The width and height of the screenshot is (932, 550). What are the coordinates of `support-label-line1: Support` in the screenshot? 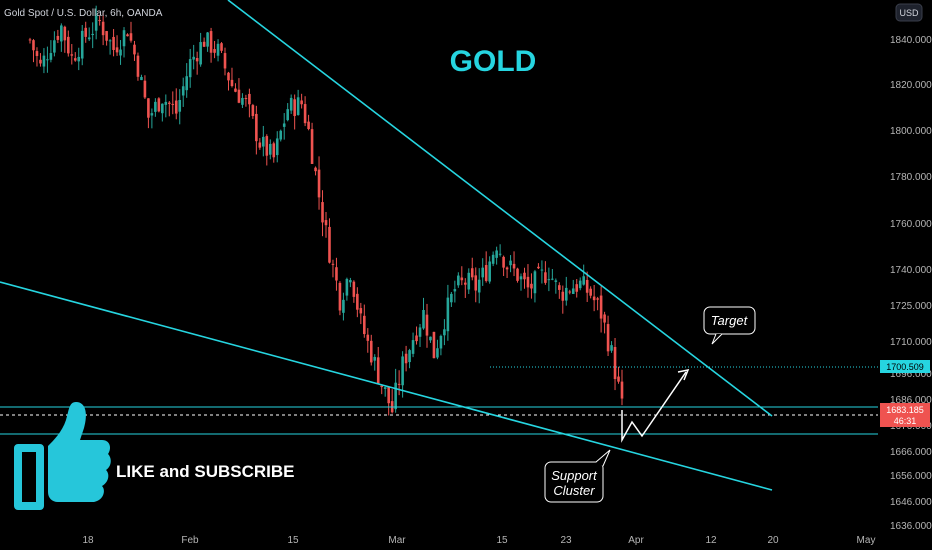 It's located at (574, 475).